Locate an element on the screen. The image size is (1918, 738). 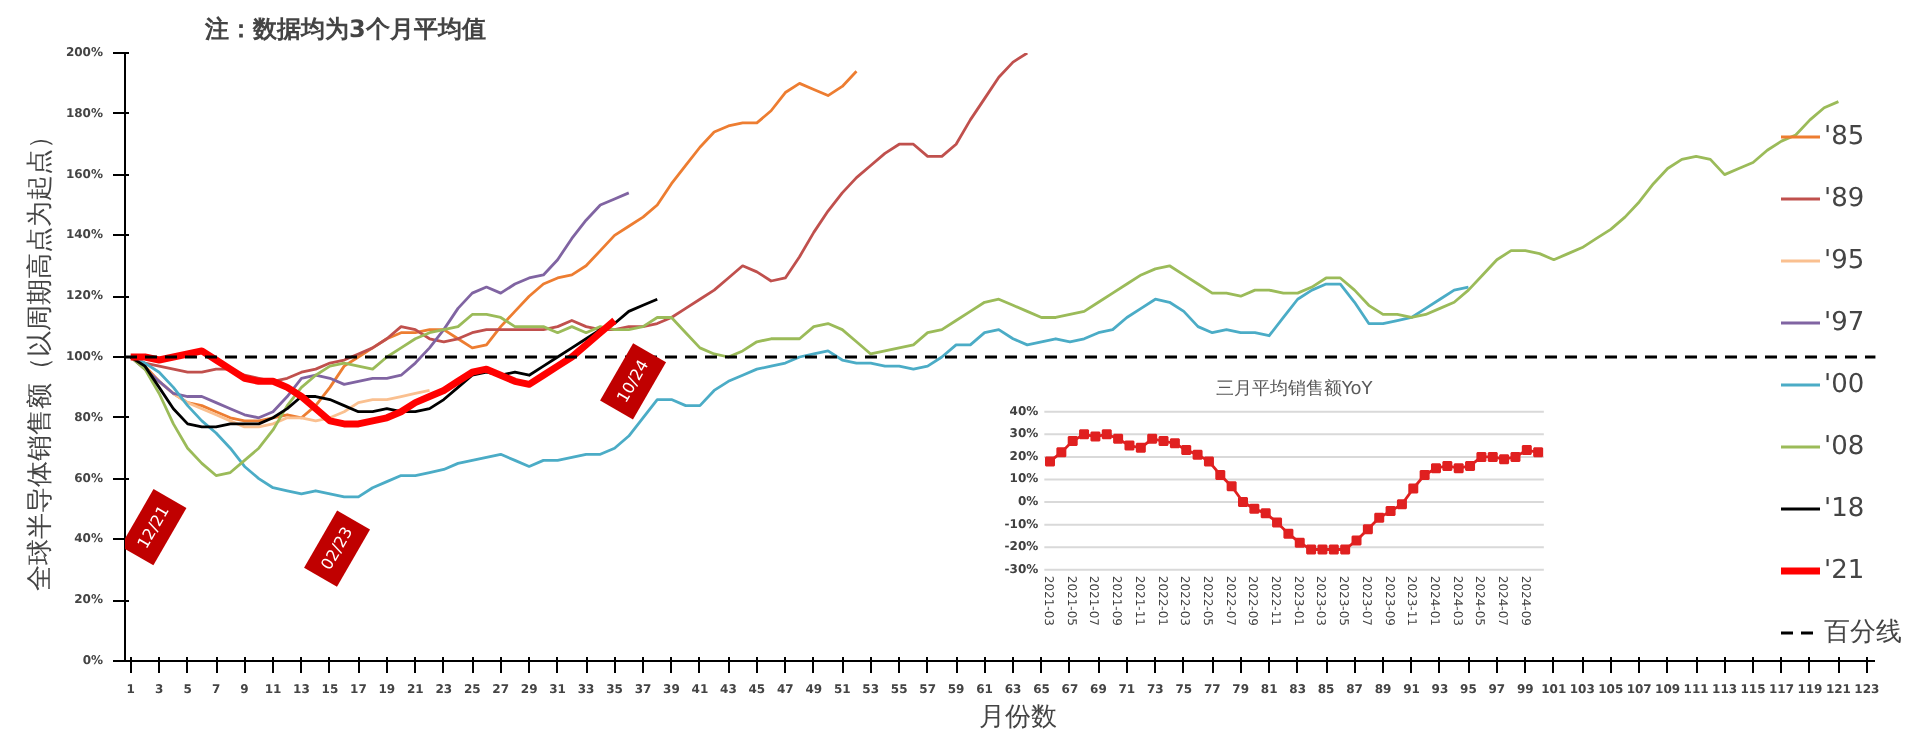
legend-label: 百分线 is located at coordinates (1863, 633).